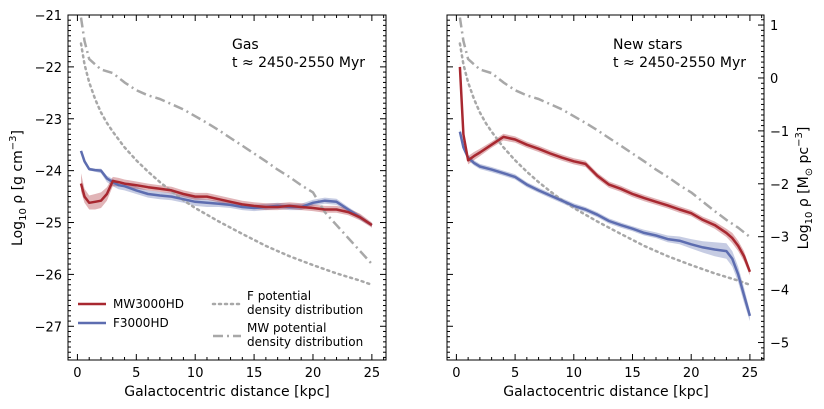 Image resolution: width=824 pixels, height=409 pixels. What do you see at coordinates (456, 373) in the screenshot?
I see `x-tick-label-stars: 0` at bounding box center [456, 373].